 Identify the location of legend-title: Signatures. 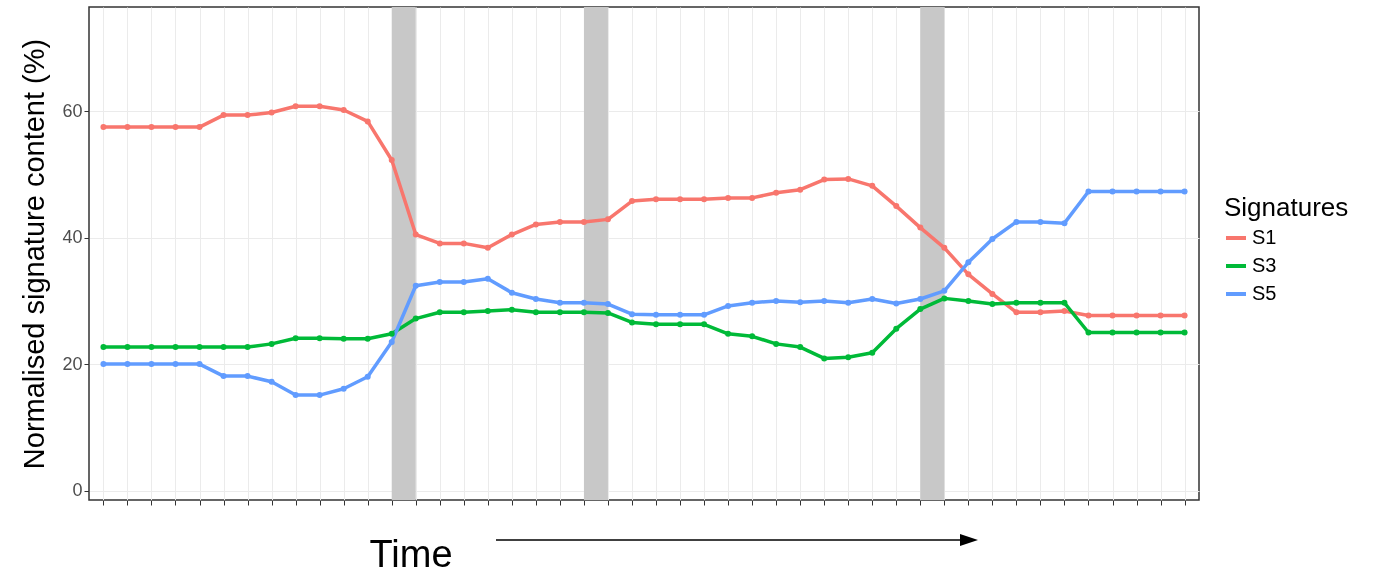
(1286, 207).